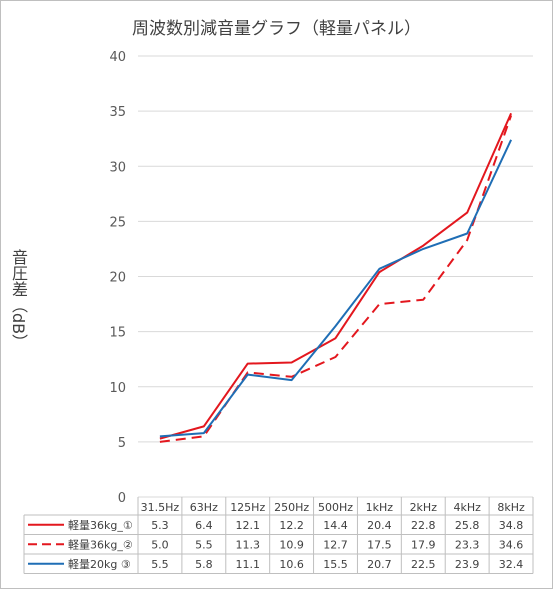 This screenshot has height=589, width=553. What do you see at coordinates (467, 507) in the screenshot?
I see `x-tick-label: 4kHz` at bounding box center [467, 507].